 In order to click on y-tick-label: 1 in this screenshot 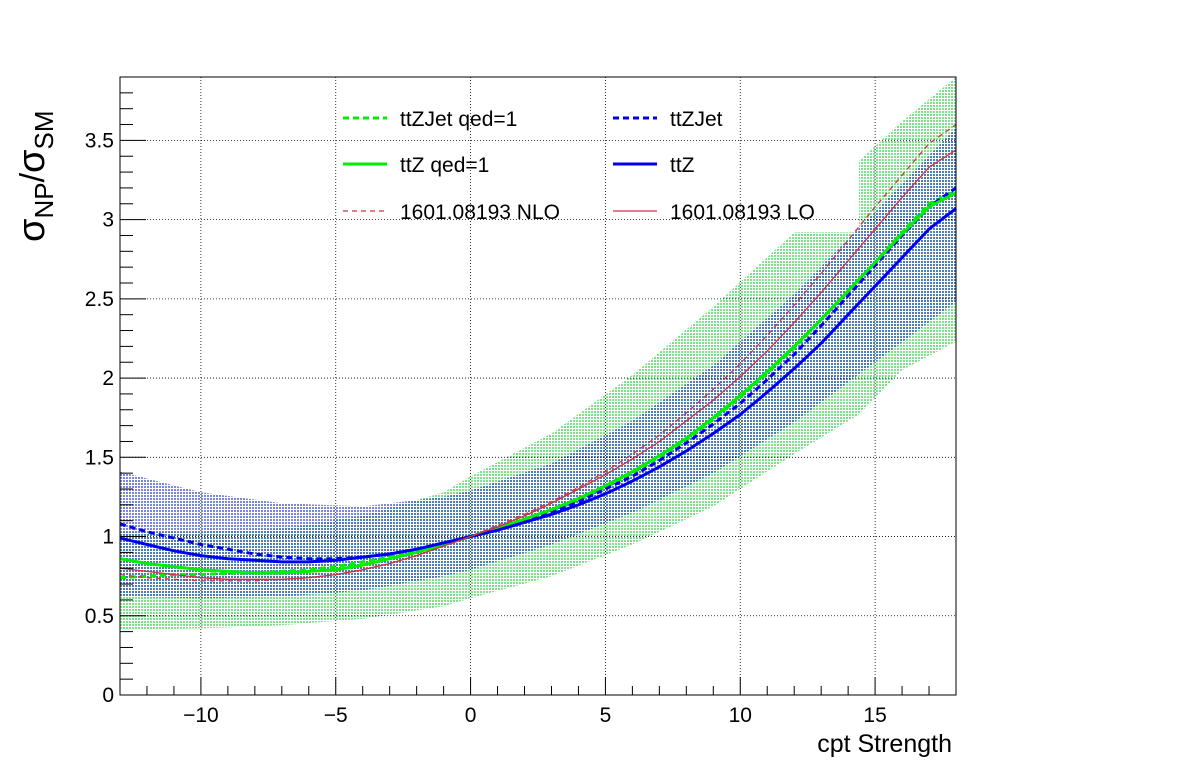, I will do `click(108, 537)`.